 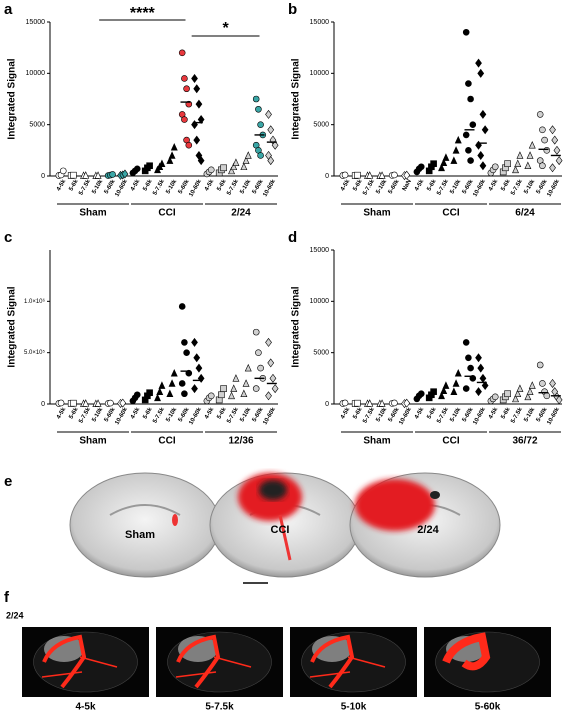 I want to click on panel-label: e, so click(x=8, y=481).